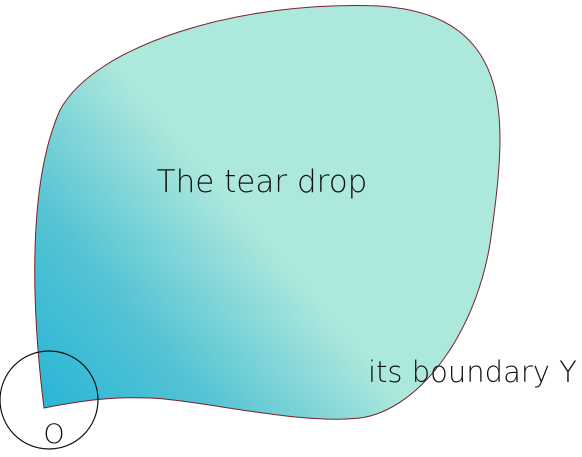 Image resolution: width=582 pixels, height=457 pixels. Describe the element at coordinates (53, 434) in the screenshot. I see `point-label: O` at that location.